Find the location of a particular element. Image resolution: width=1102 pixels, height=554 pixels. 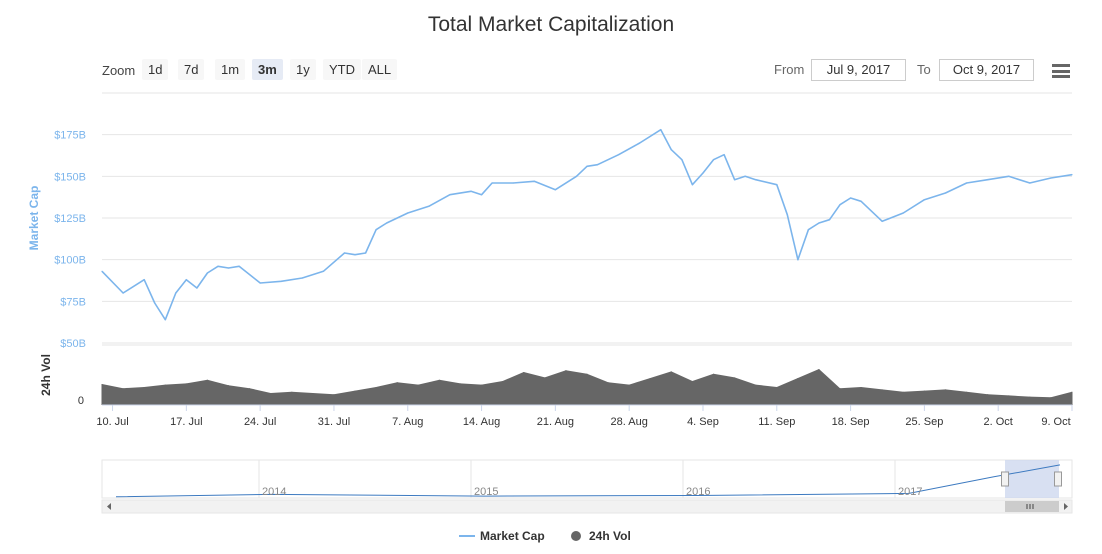

x-tick-label: 25. Sep is located at coordinates (924, 422).